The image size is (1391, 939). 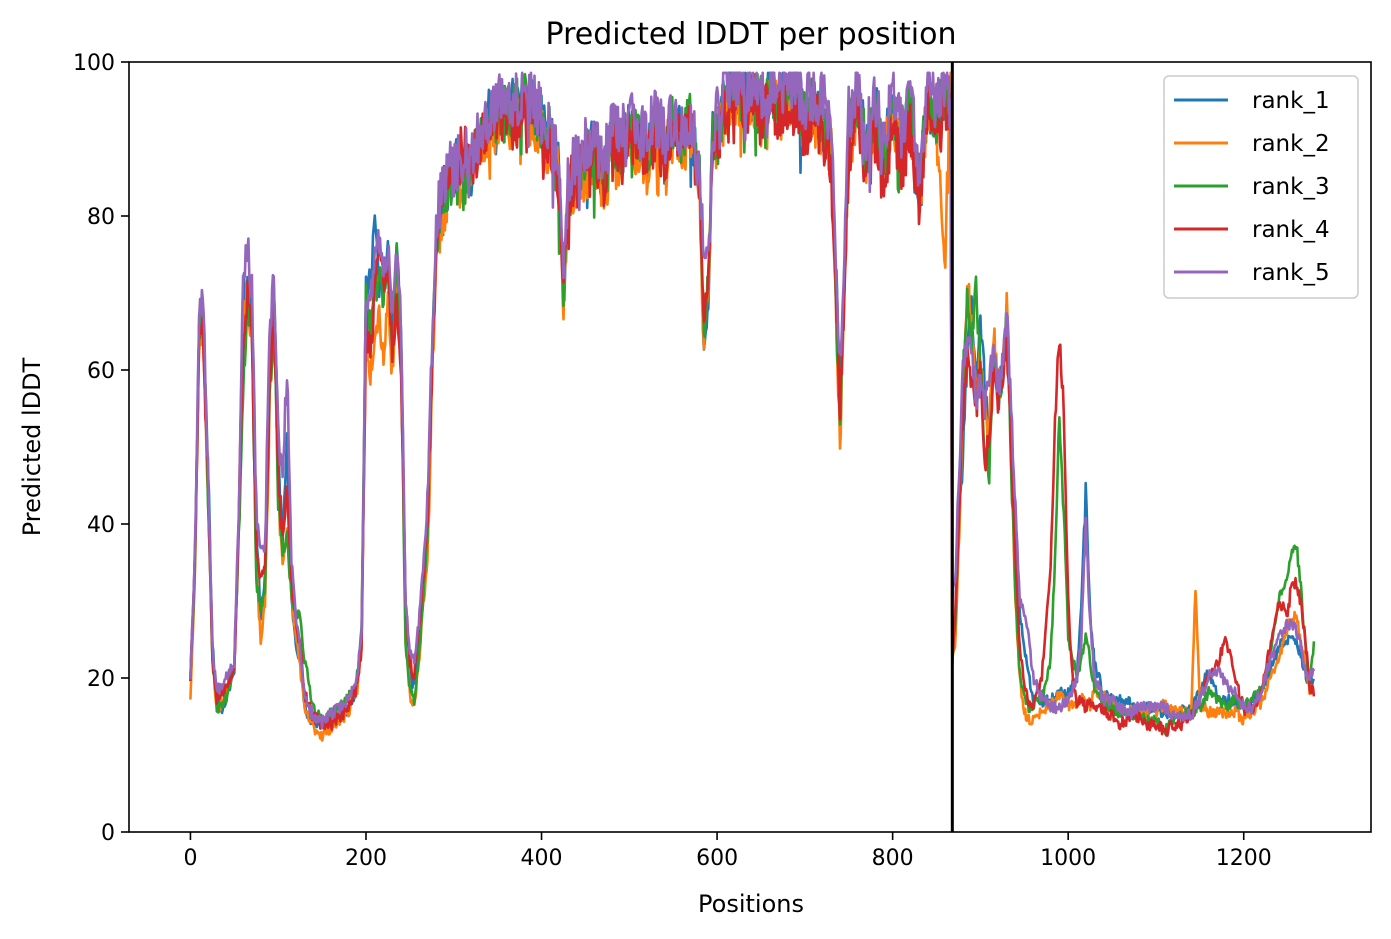 I want to click on y-tick-label: 60, so click(x=101, y=371).